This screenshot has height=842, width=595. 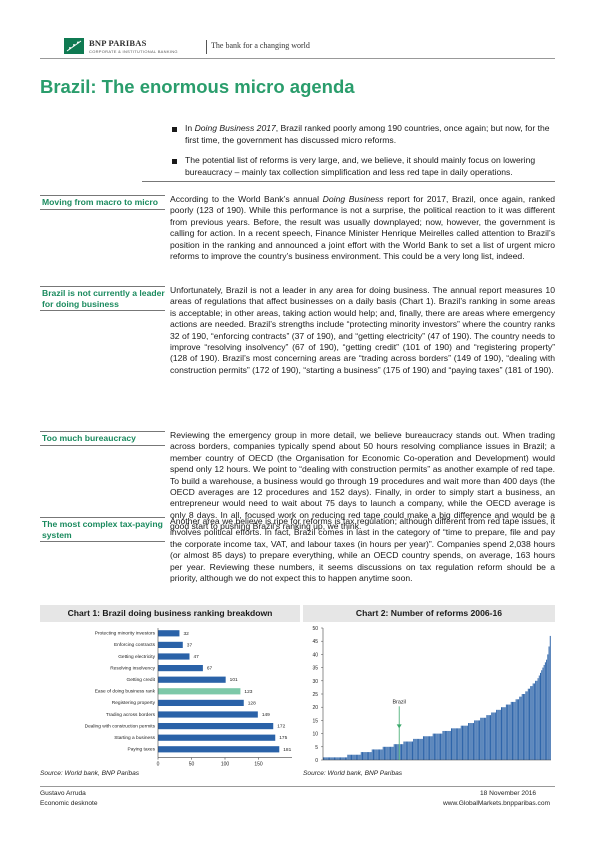 What do you see at coordinates (315, 629) in the screenshot?
I see `chart2-y-tick-label: 50` at bounding box center [315, 629].